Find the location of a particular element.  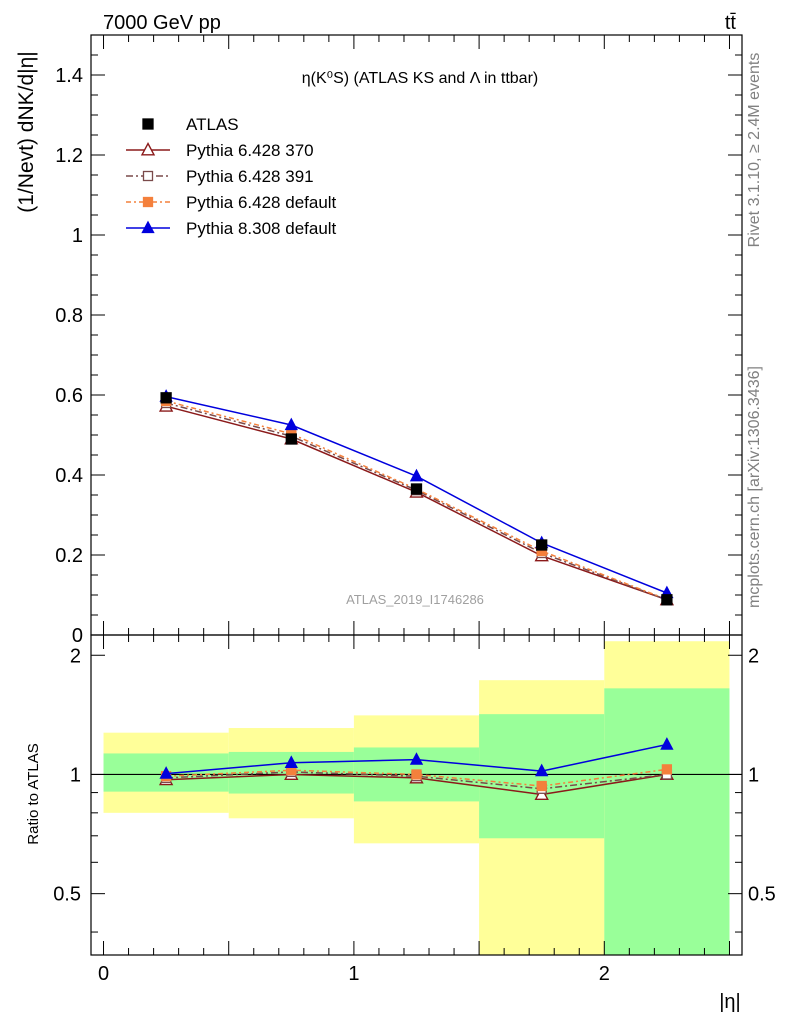

ratio-y-tick-label: 1 is located at coordinates (75, 775).